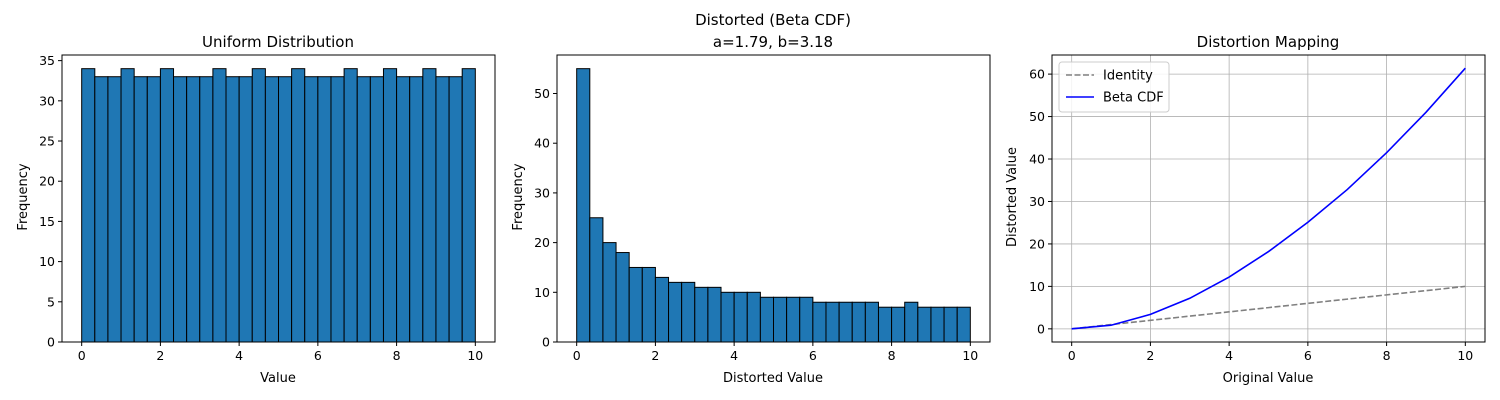 Image resolution: width=1500 pixels, height=400 pixels. What do you see at coordinates (47, 60) in the screenshot?
I see `y-tick-label: 35` at bounding box center [47, 60].